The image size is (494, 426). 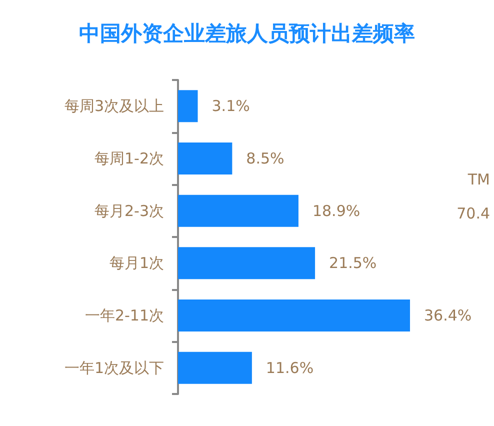 What do you see at coordinates (265, 159) in the screenshot?
I see `data-label: 8.5%` at bounding box center [265, 159].